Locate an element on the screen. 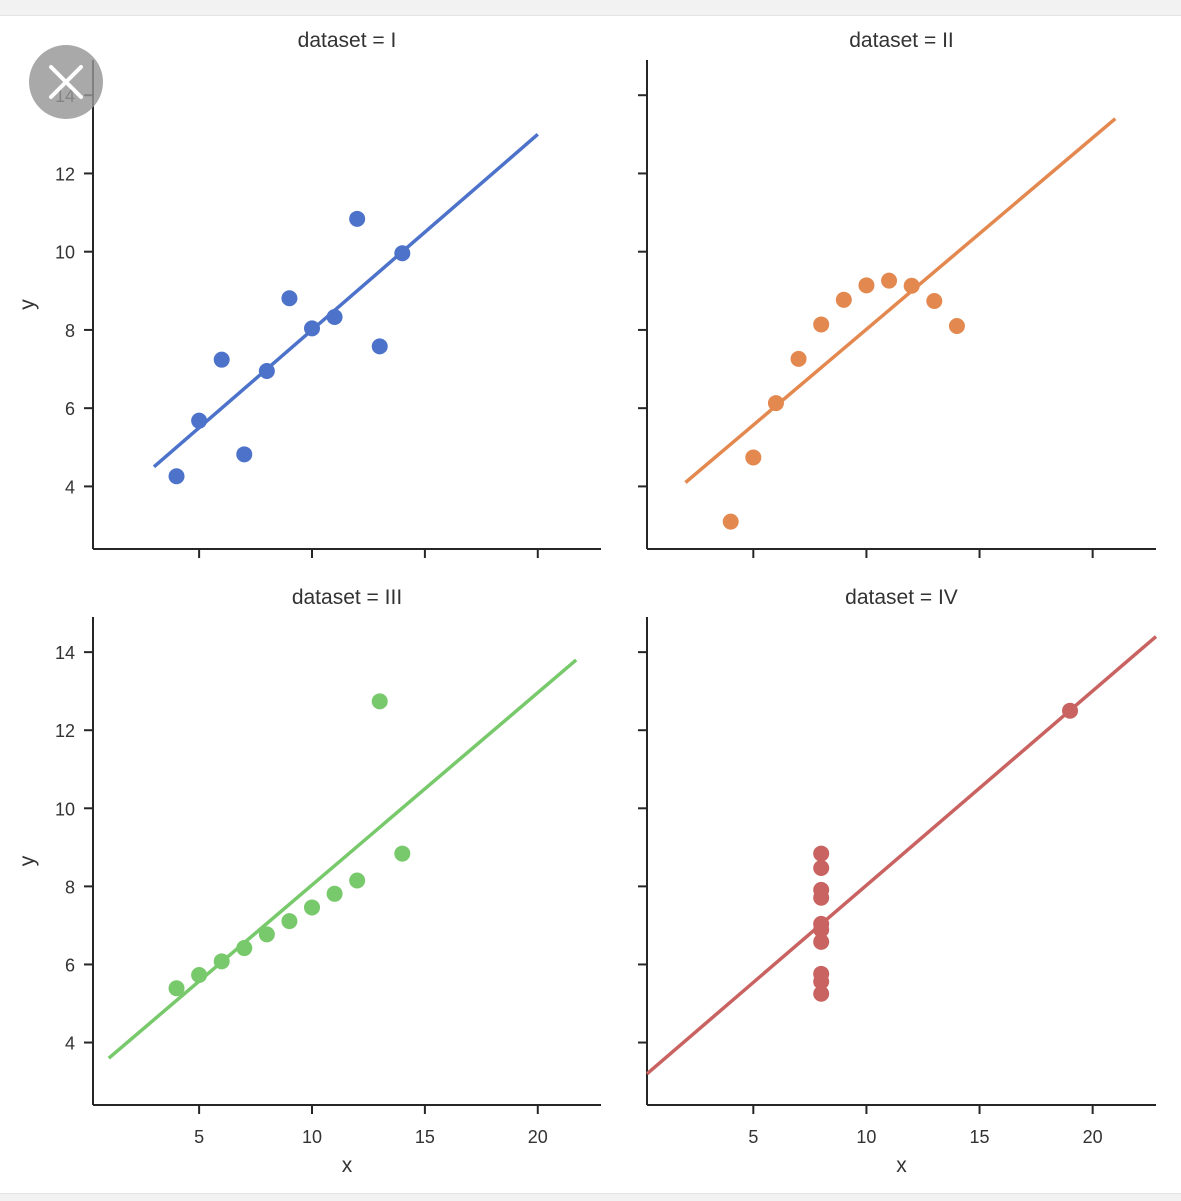 The height and width of the screenshot is (1201, 1181). panel-title: dataset = II is located at coordinates (901, 40).